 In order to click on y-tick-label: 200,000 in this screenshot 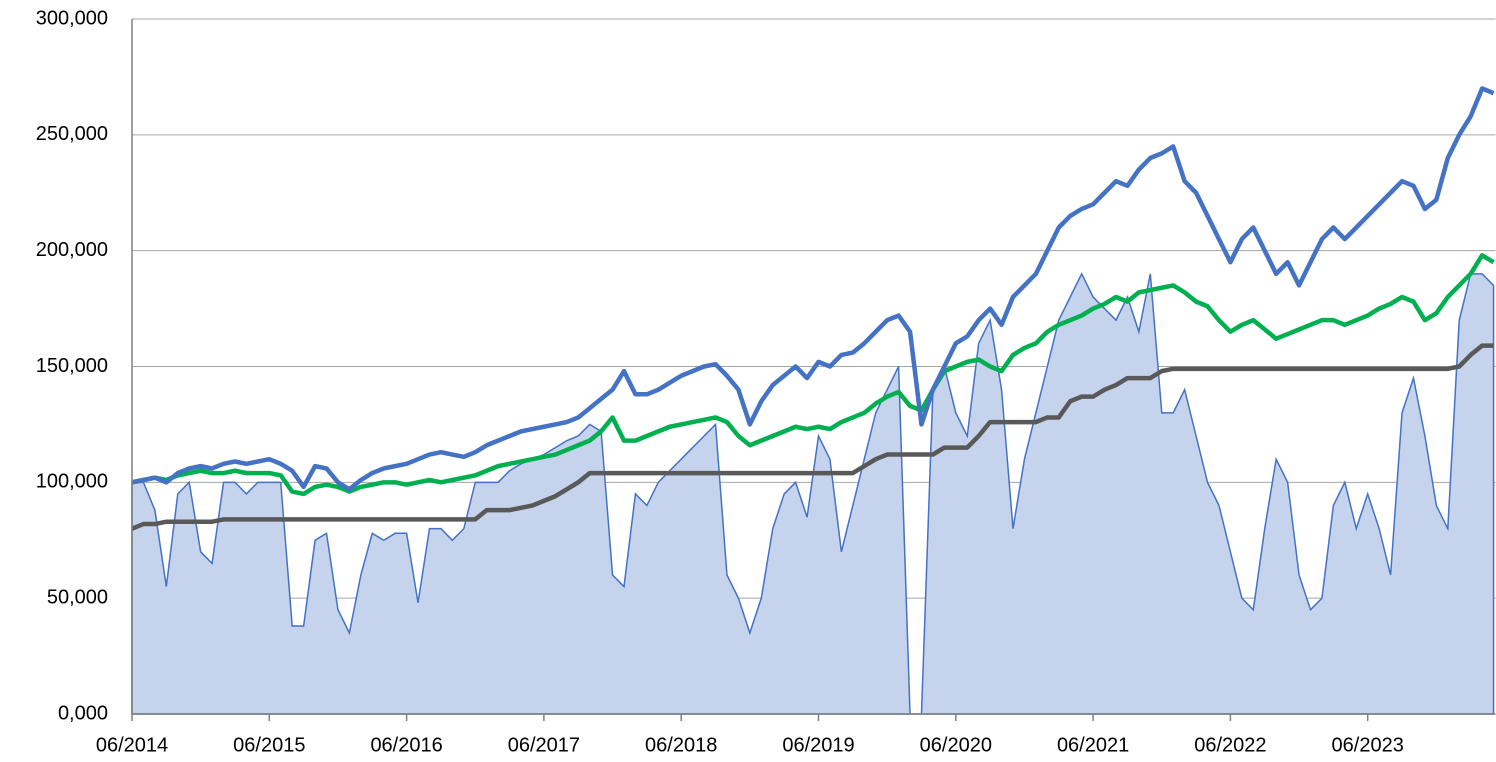, I will do `click(72, 250)`.